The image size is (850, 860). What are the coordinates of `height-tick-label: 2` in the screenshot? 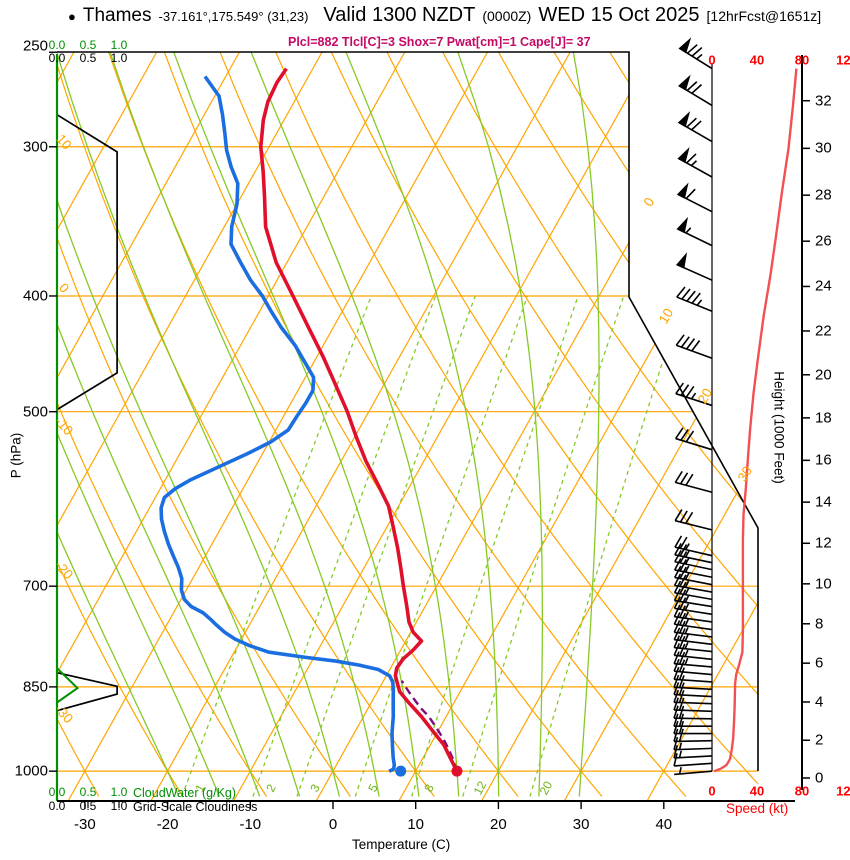 It's located at (819, 740).